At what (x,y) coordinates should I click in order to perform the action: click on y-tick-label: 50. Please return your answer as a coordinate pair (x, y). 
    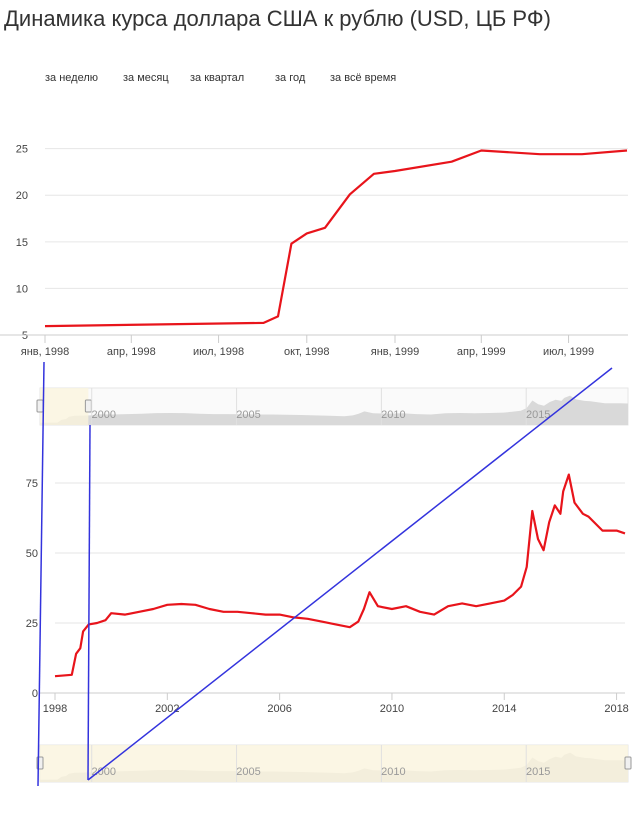
    Looking at the image, I should click on (32, 554).